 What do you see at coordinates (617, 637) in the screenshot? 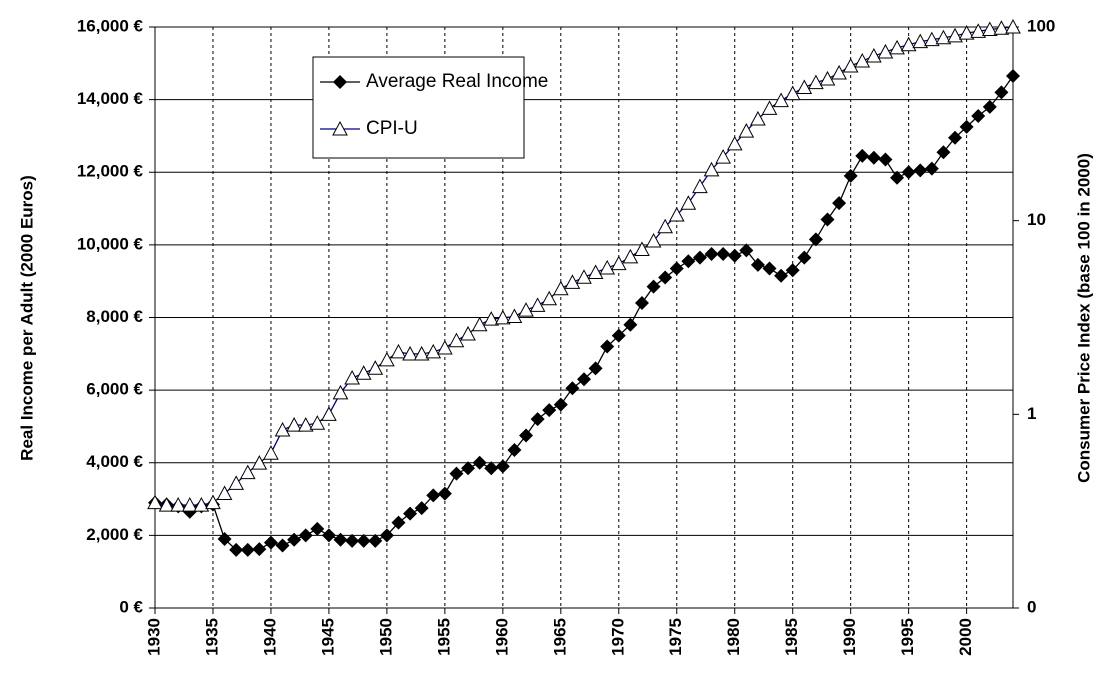
I see `x-tick-label: 1970` at bounding box center [617, 637].